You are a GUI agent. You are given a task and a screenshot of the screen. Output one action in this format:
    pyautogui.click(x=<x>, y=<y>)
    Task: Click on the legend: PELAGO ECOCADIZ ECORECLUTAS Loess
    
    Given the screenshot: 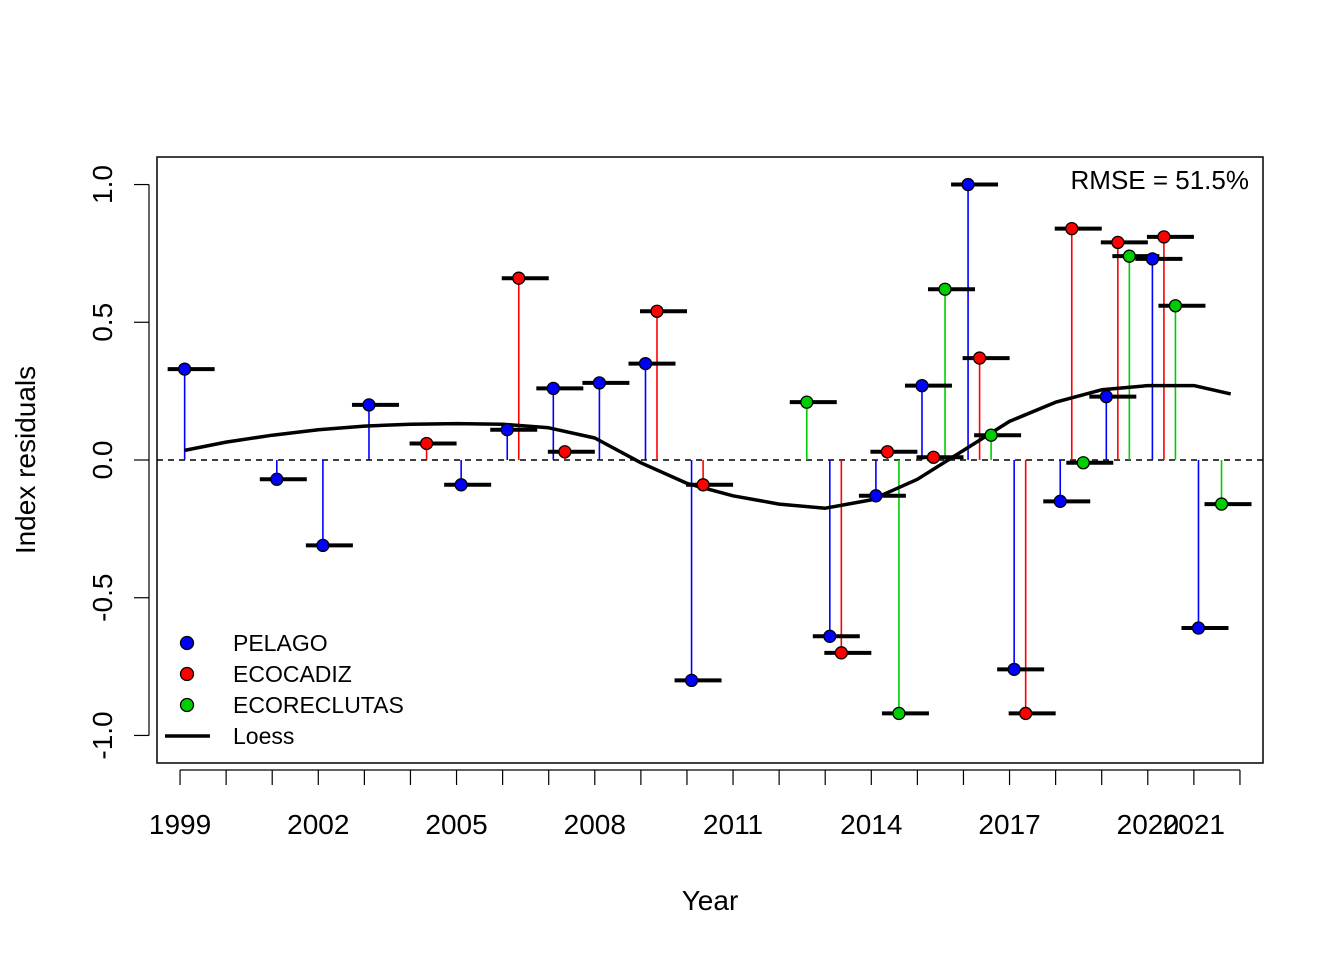 What is the action you would take?
    pyautogui.click(x=284, y=689)
    